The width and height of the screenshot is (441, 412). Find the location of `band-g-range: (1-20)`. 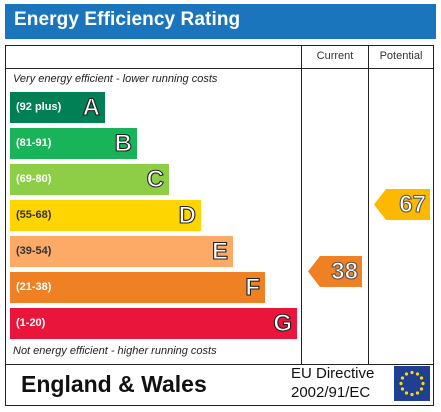

band-g-range: (1-20) is located at coordinates (31, 323).